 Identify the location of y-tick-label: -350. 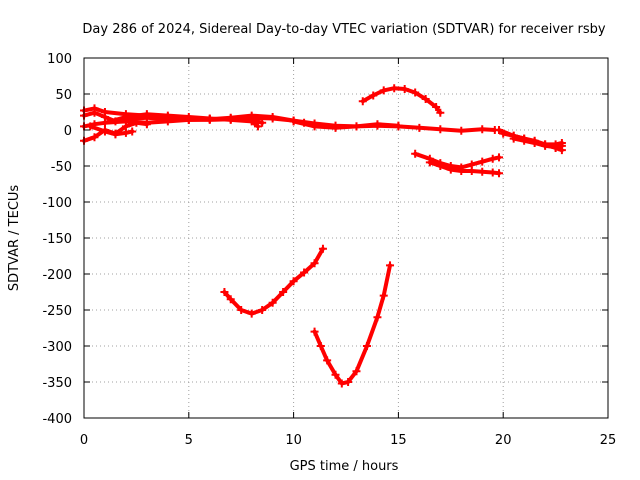
(57, 383).